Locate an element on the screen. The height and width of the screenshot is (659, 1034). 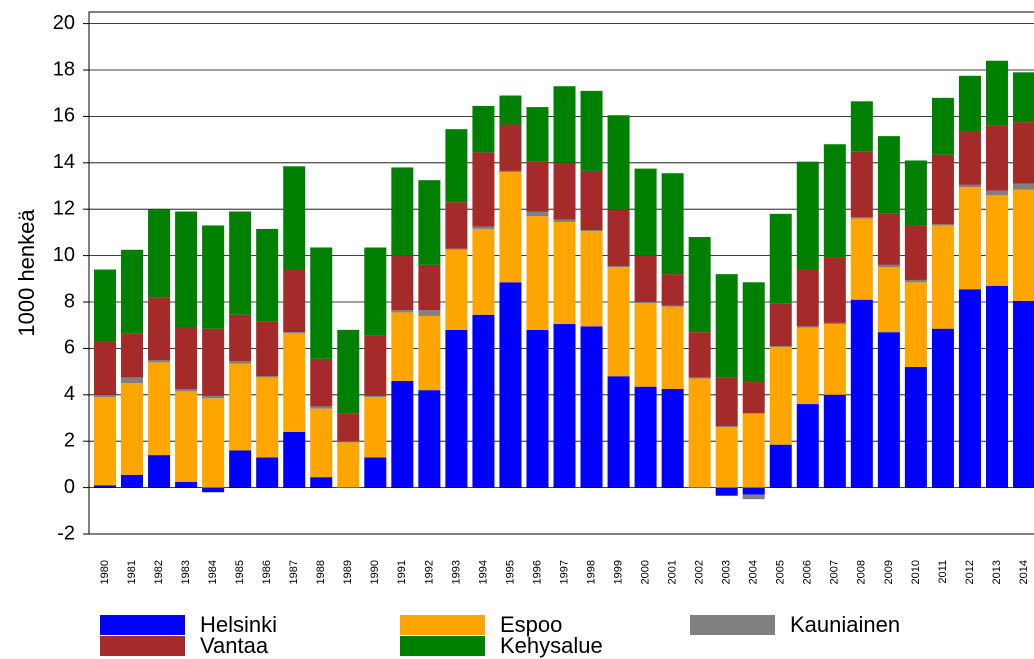
y-tick-label: 4 is located at coordinates (69, 394).